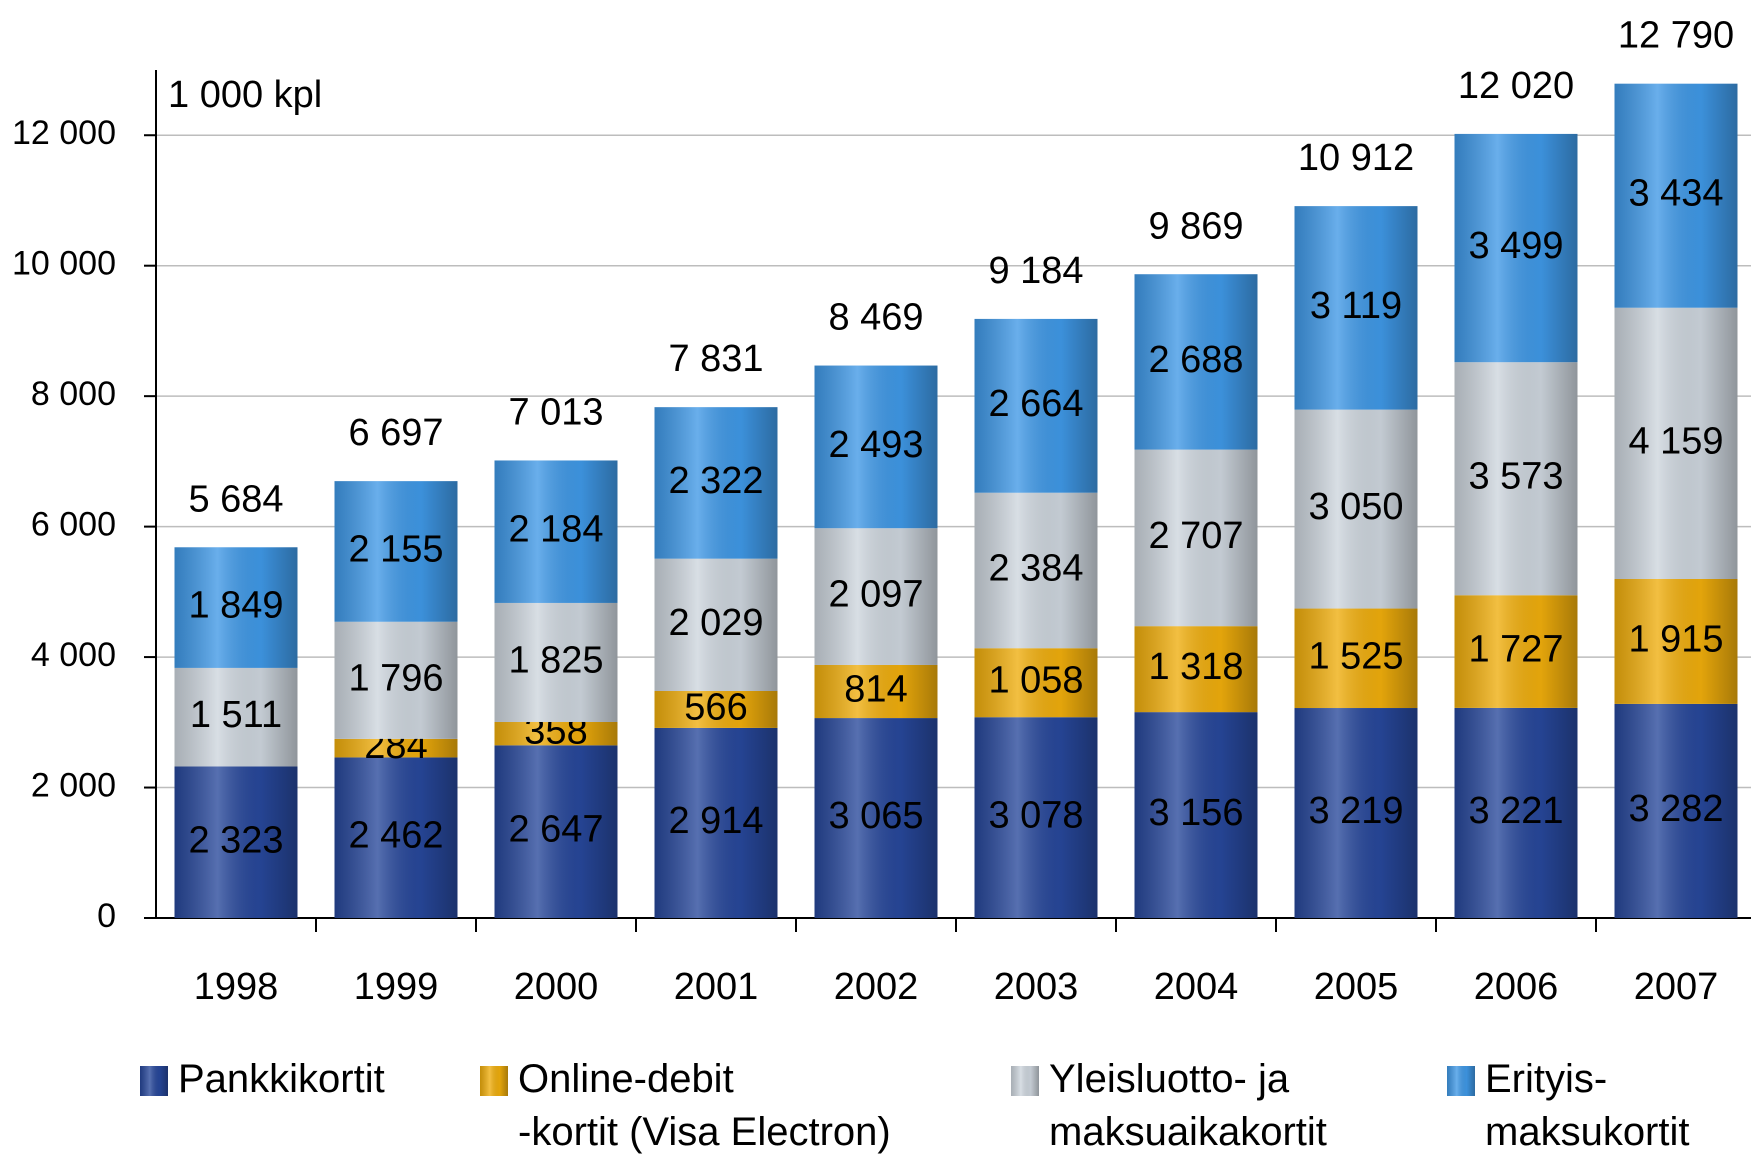 The image size is (1751, 1157). I want to click on total-label: 5 684, so click(235, 499).